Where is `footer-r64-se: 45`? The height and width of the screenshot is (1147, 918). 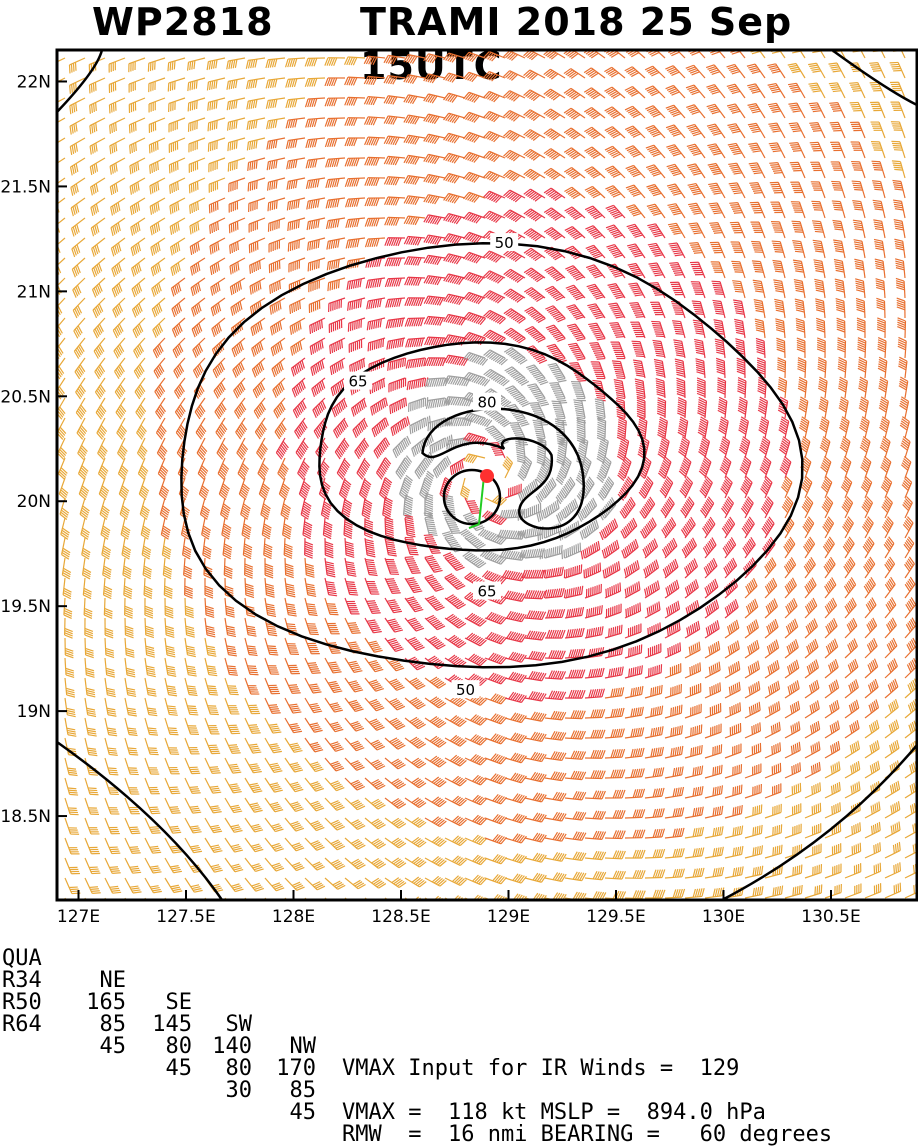 footer-r64-se: 45 is located at coordinates (159, 1069).